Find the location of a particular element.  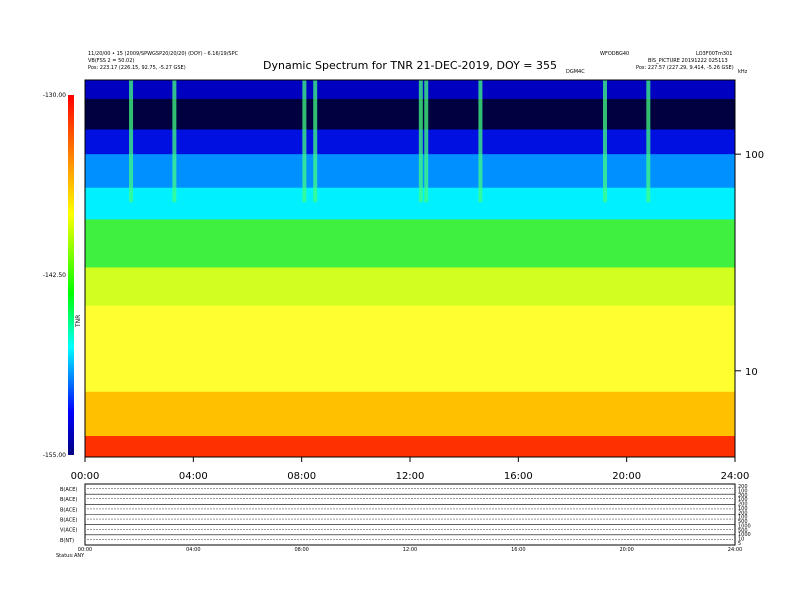

lower-x-tick-label: 24:00 is located at coordinates (735, 550).